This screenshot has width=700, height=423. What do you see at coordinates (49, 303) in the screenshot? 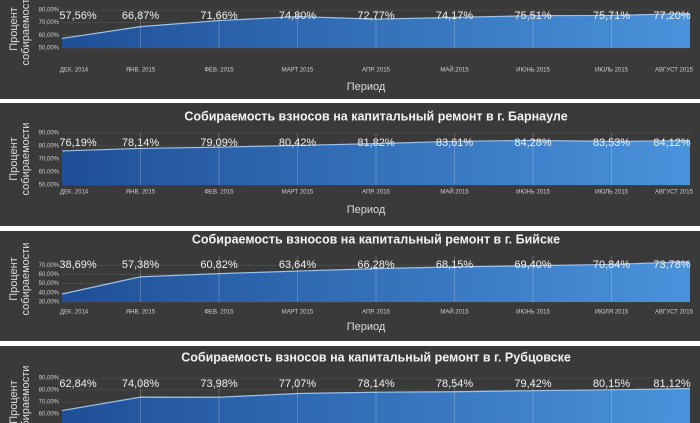
I see `y-tick-label: 30,00%` at bounding box center [49, 303].